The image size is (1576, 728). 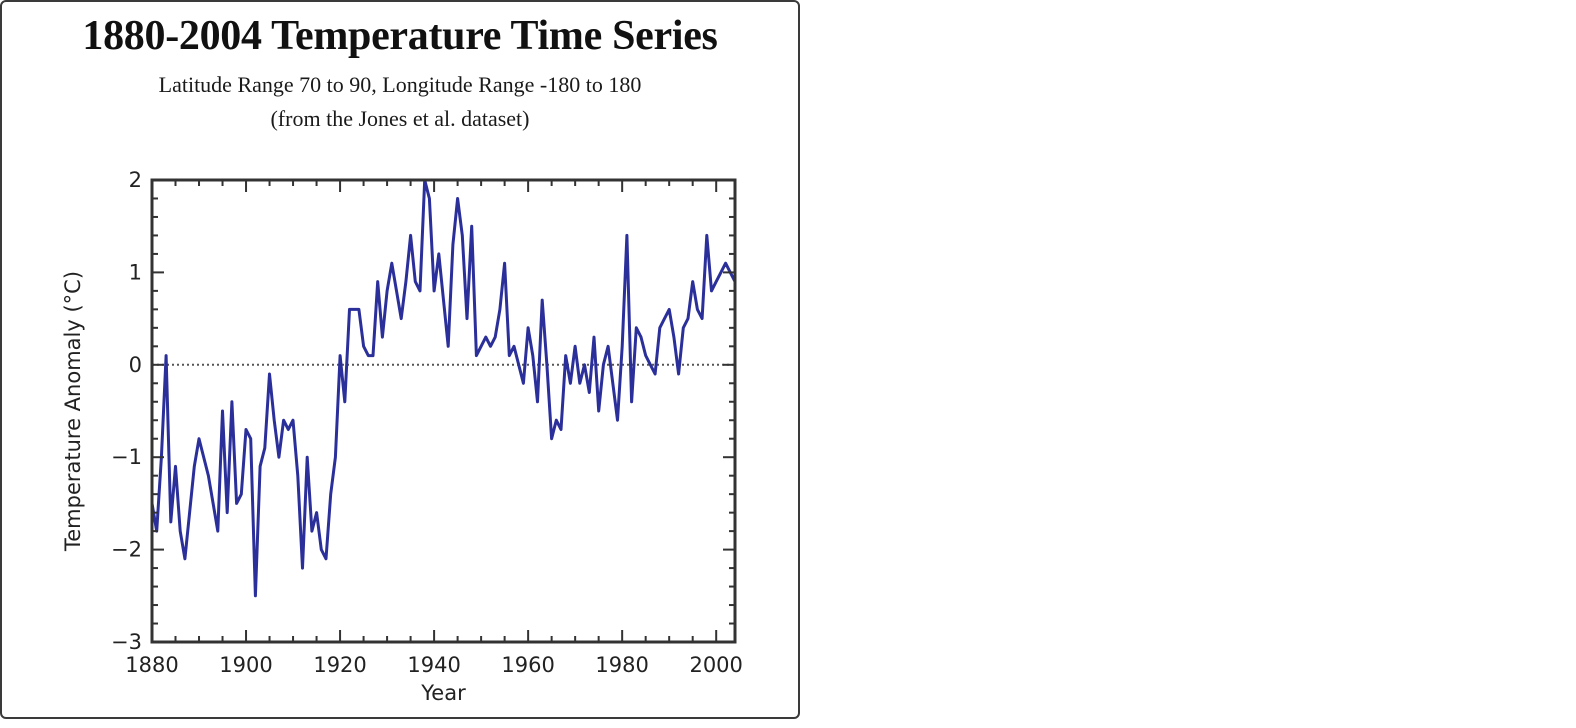 What do you see at coordinates (126, 550) in the screenshot?
I see `y-tick-label: −2` at bounding box center [126, 550].